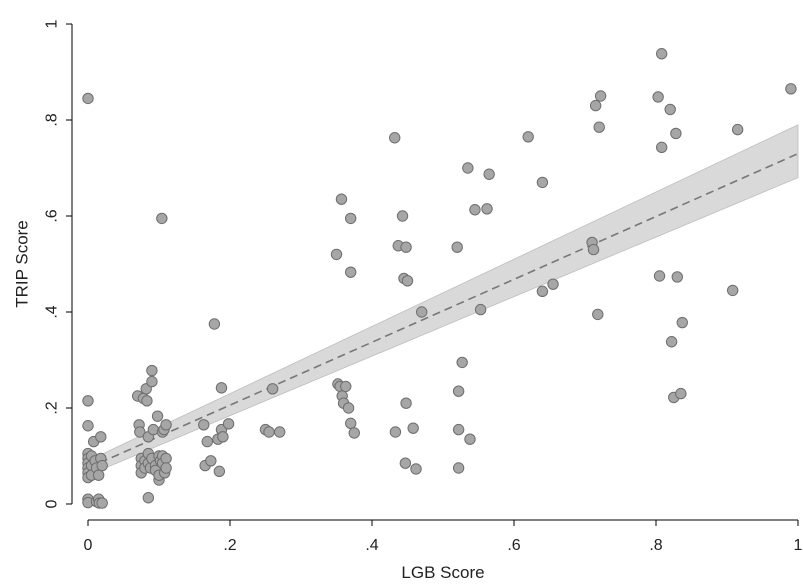 The width and height of the screenshot is (803, 584). What do you see at coordinates (88, 545) in the screenshot?
I see `x-tick-label: 0` at bounding box center [88, 545].